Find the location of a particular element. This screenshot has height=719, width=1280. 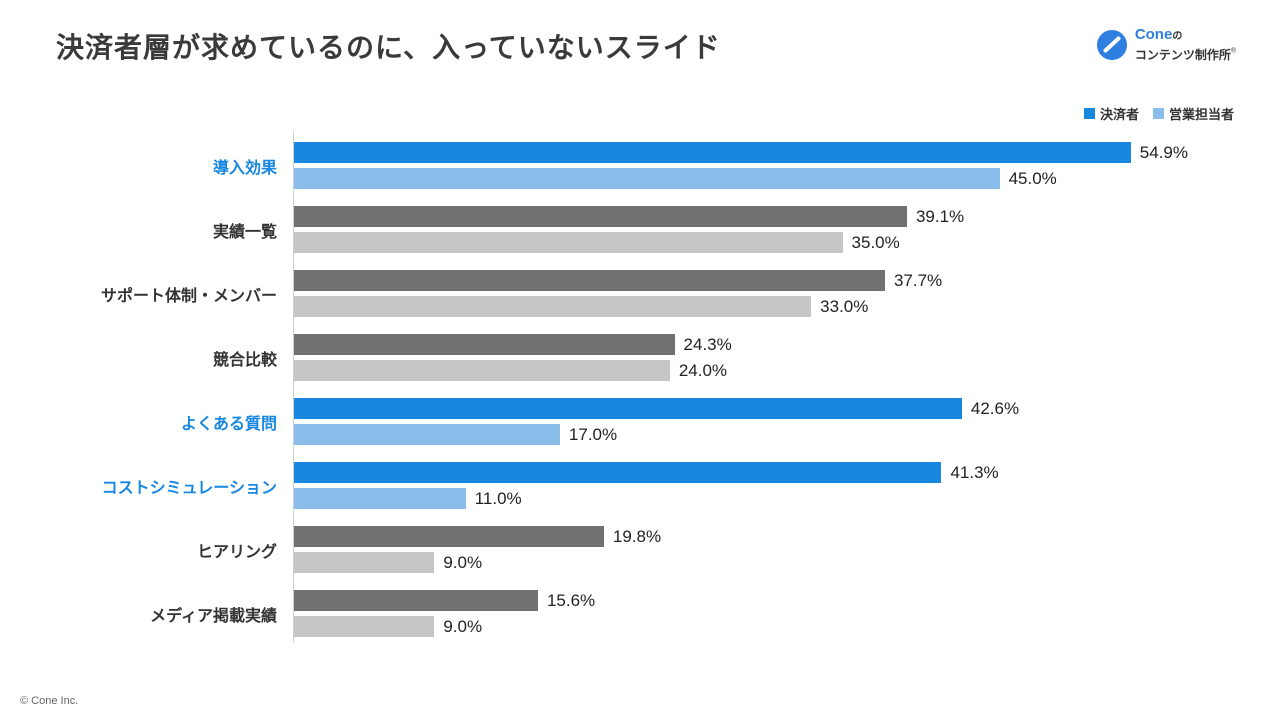

bar-line: 33.0% is located at coordinates (740, 306).